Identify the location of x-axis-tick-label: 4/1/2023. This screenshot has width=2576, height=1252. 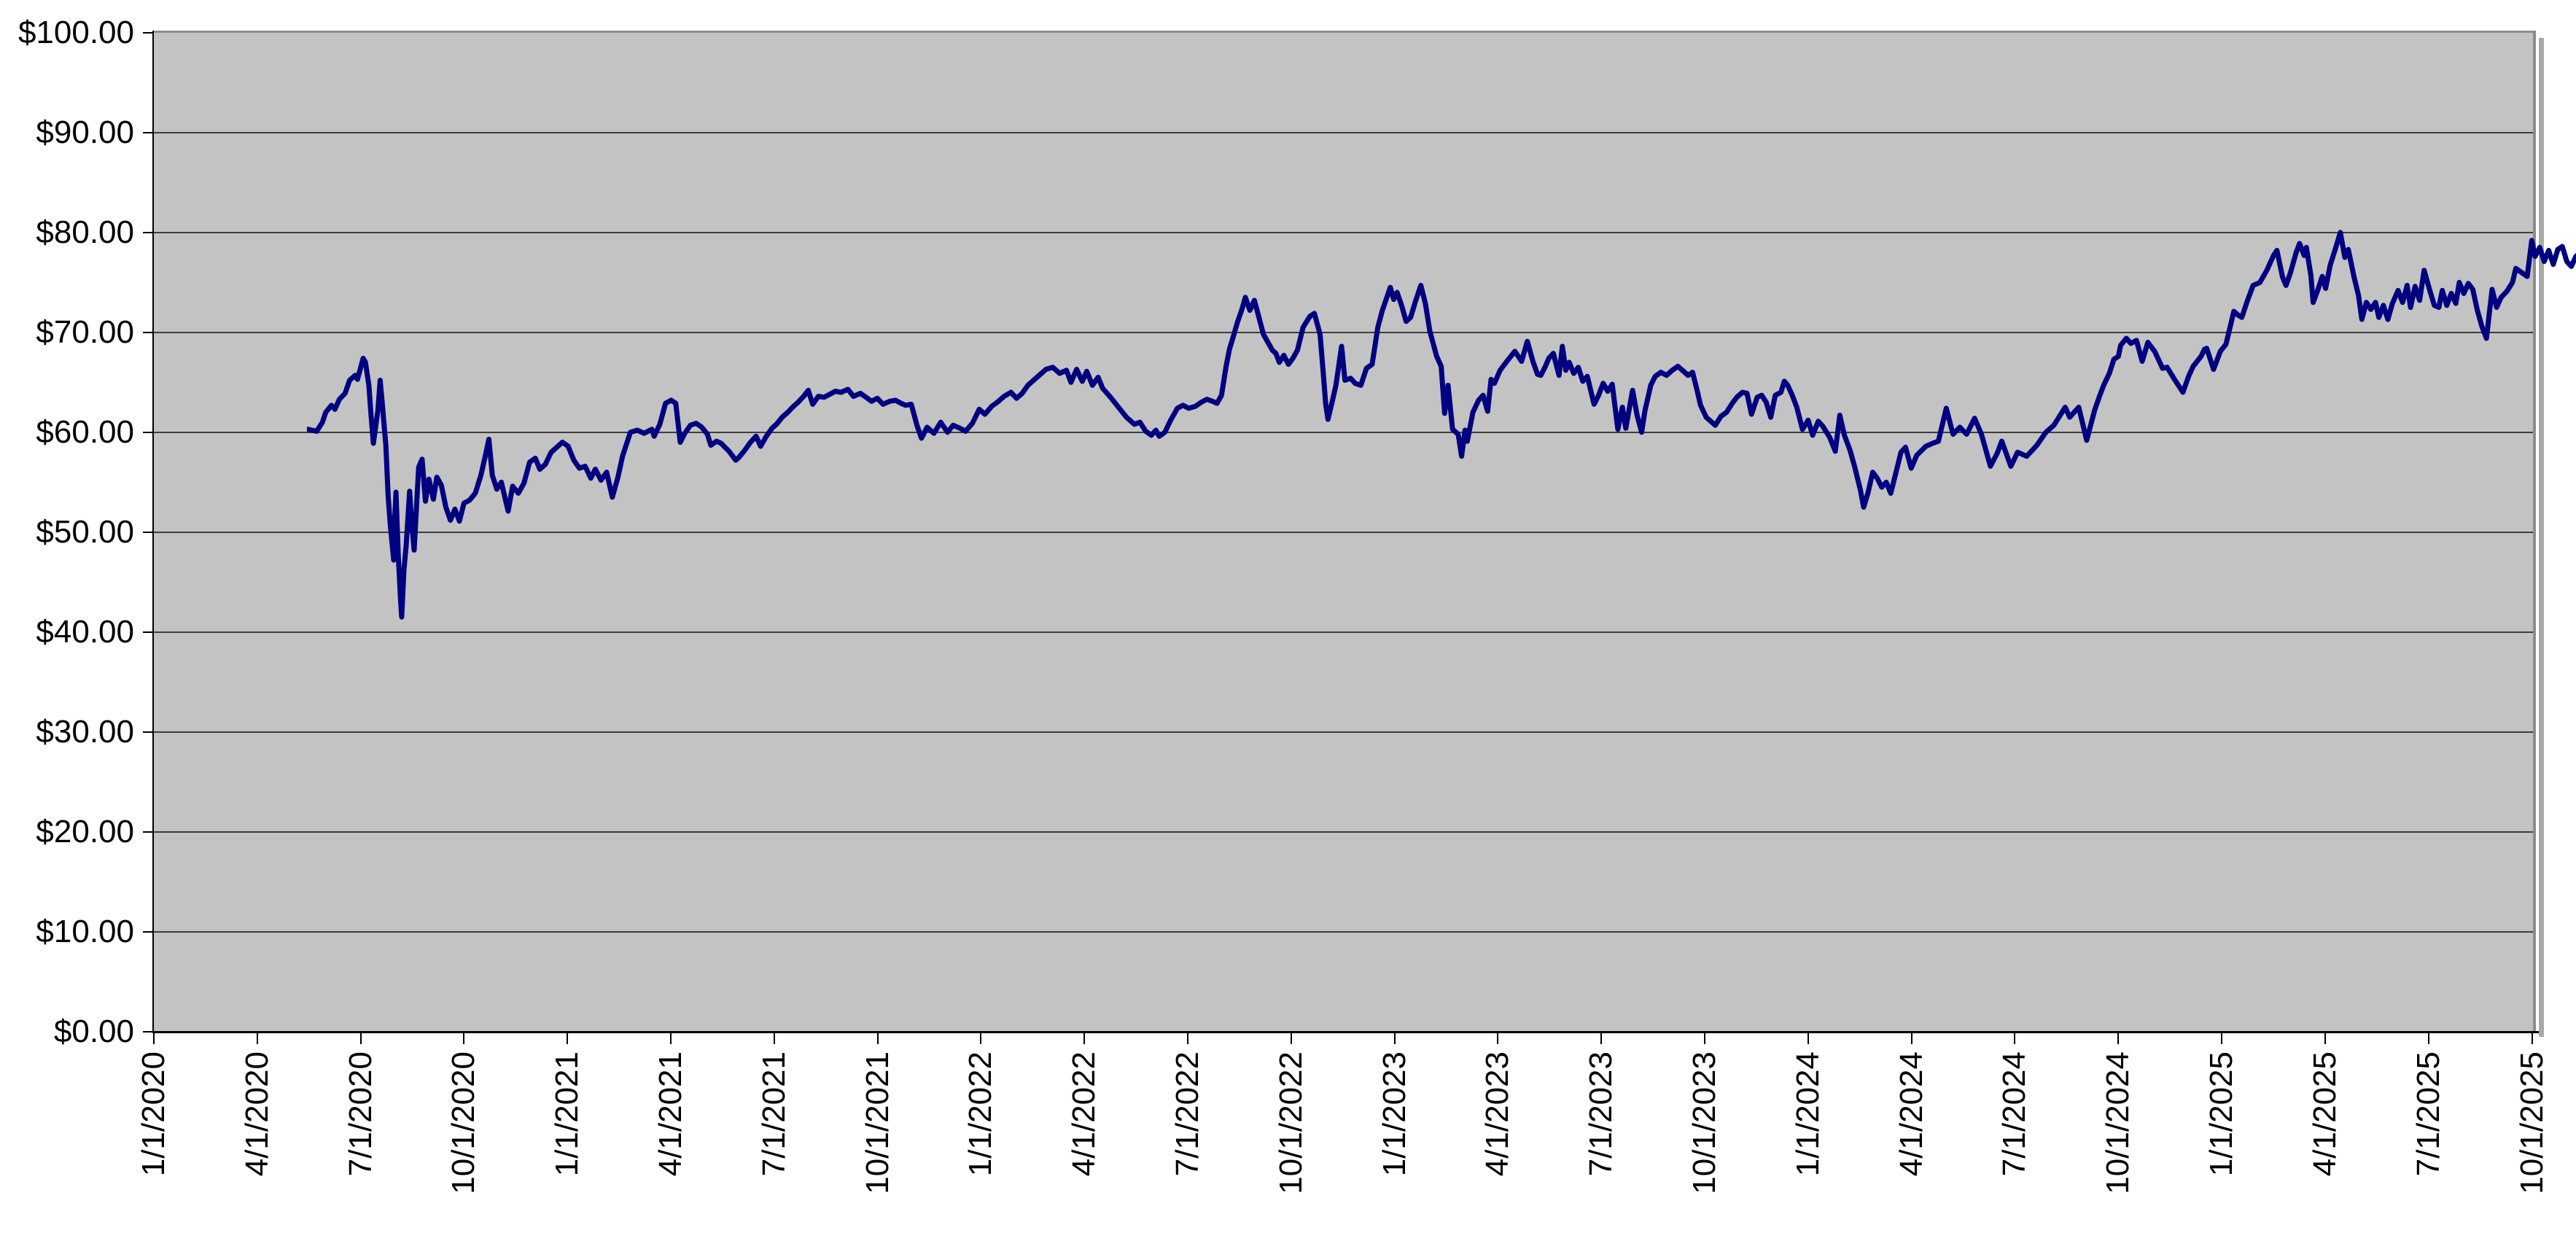
(1497, 1114).